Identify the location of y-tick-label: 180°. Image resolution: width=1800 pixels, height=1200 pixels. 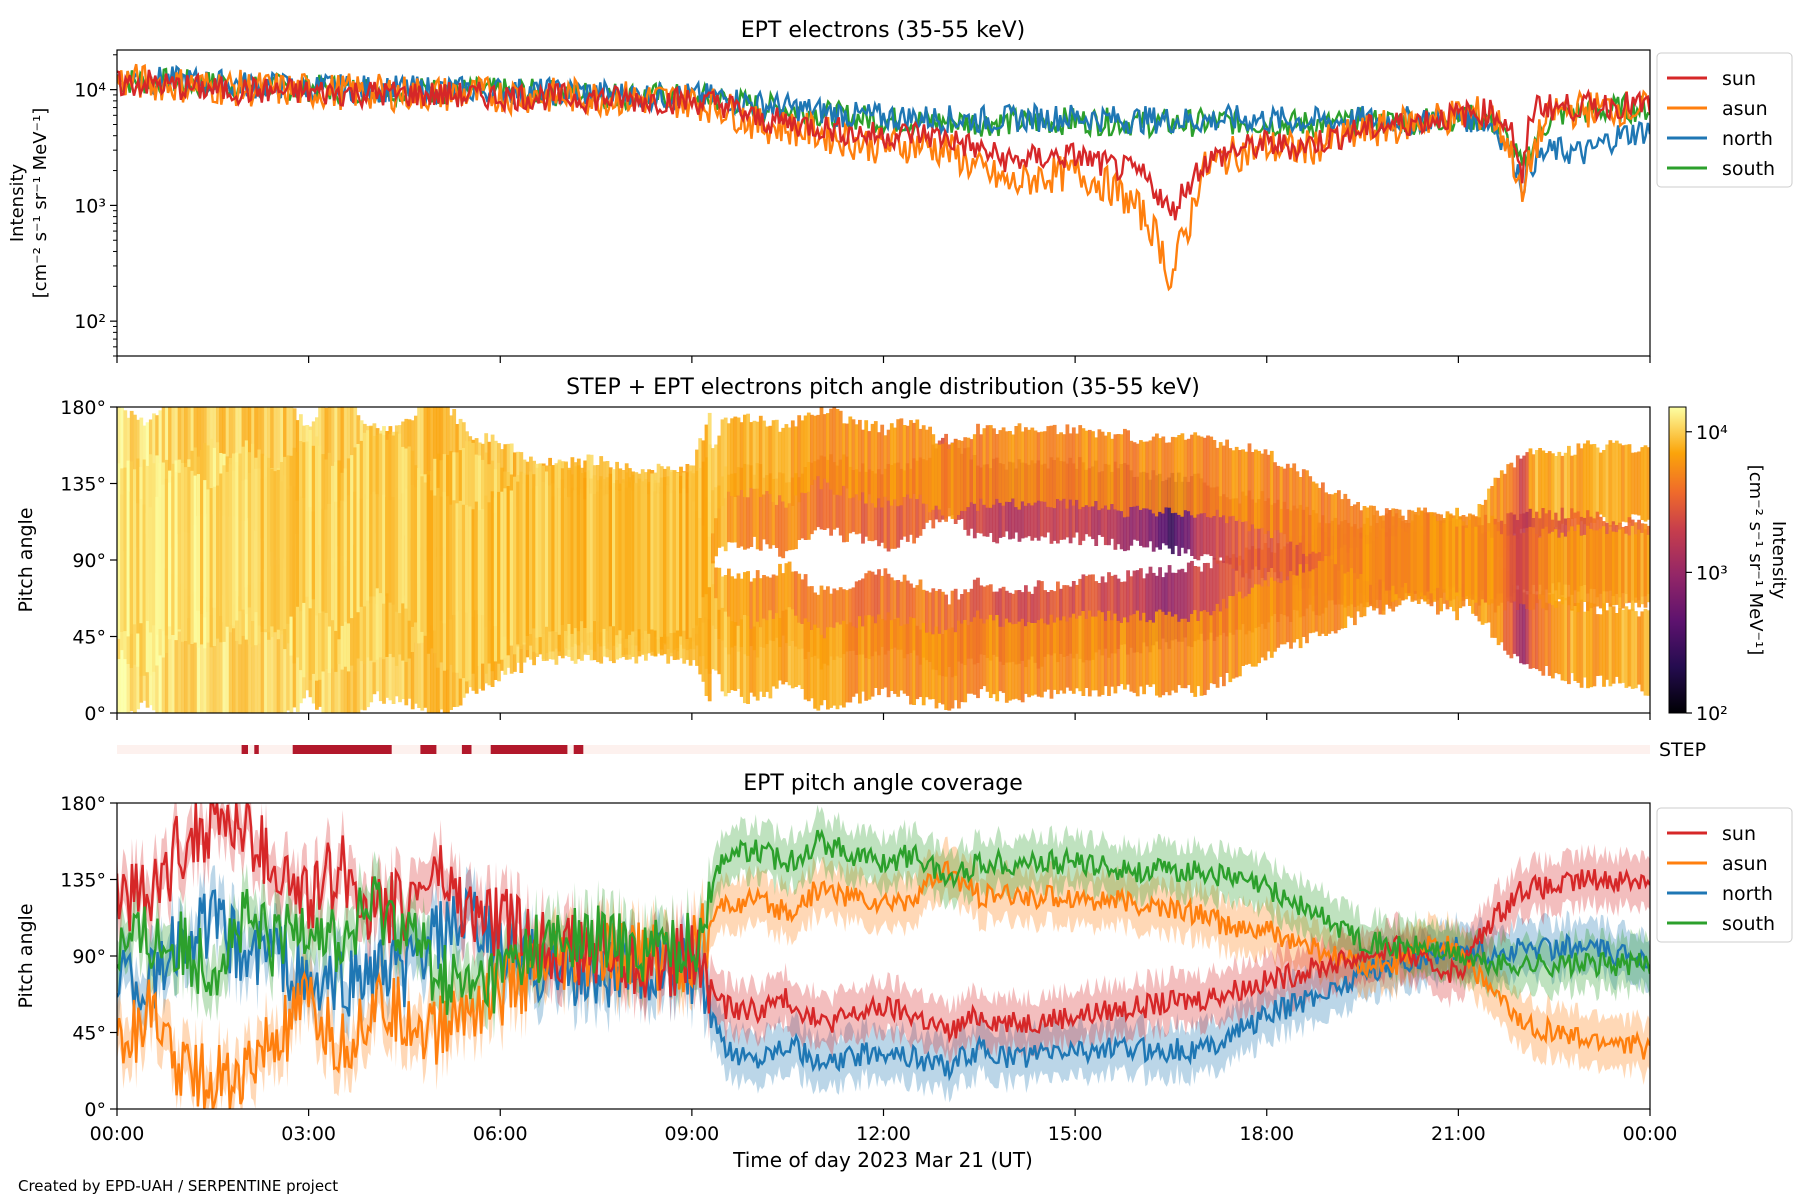
(83, 408).